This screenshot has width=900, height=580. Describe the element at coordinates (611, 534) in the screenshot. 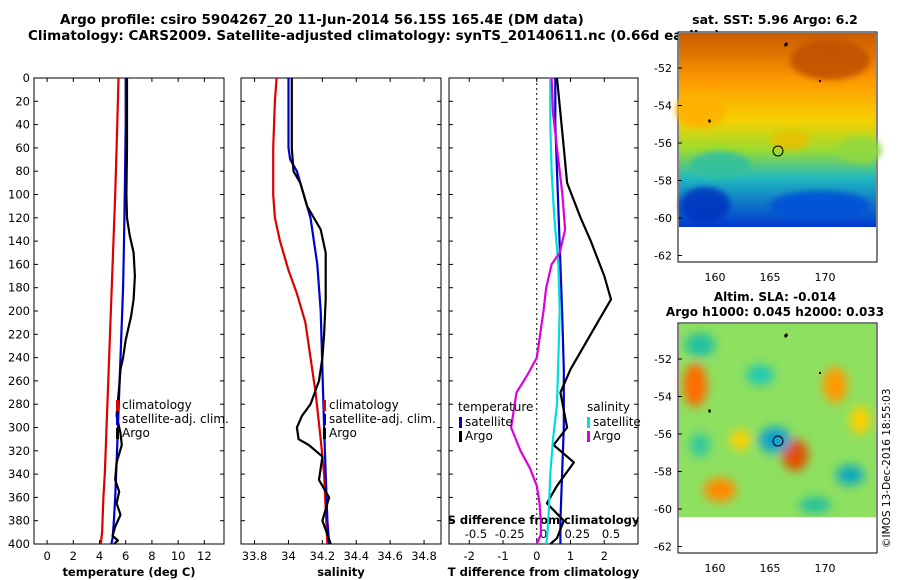

I see `diff-x2tick-label: 0.5` at that location.